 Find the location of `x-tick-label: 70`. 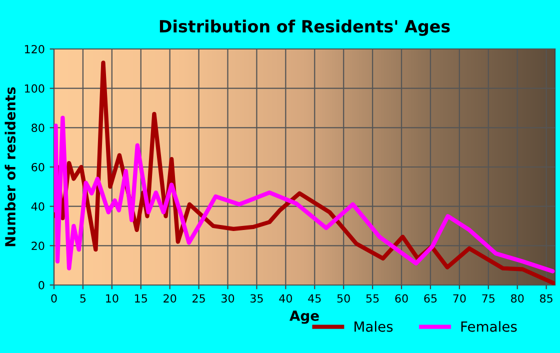

x-tick-label: 70 is located at coordinates (459, 298).